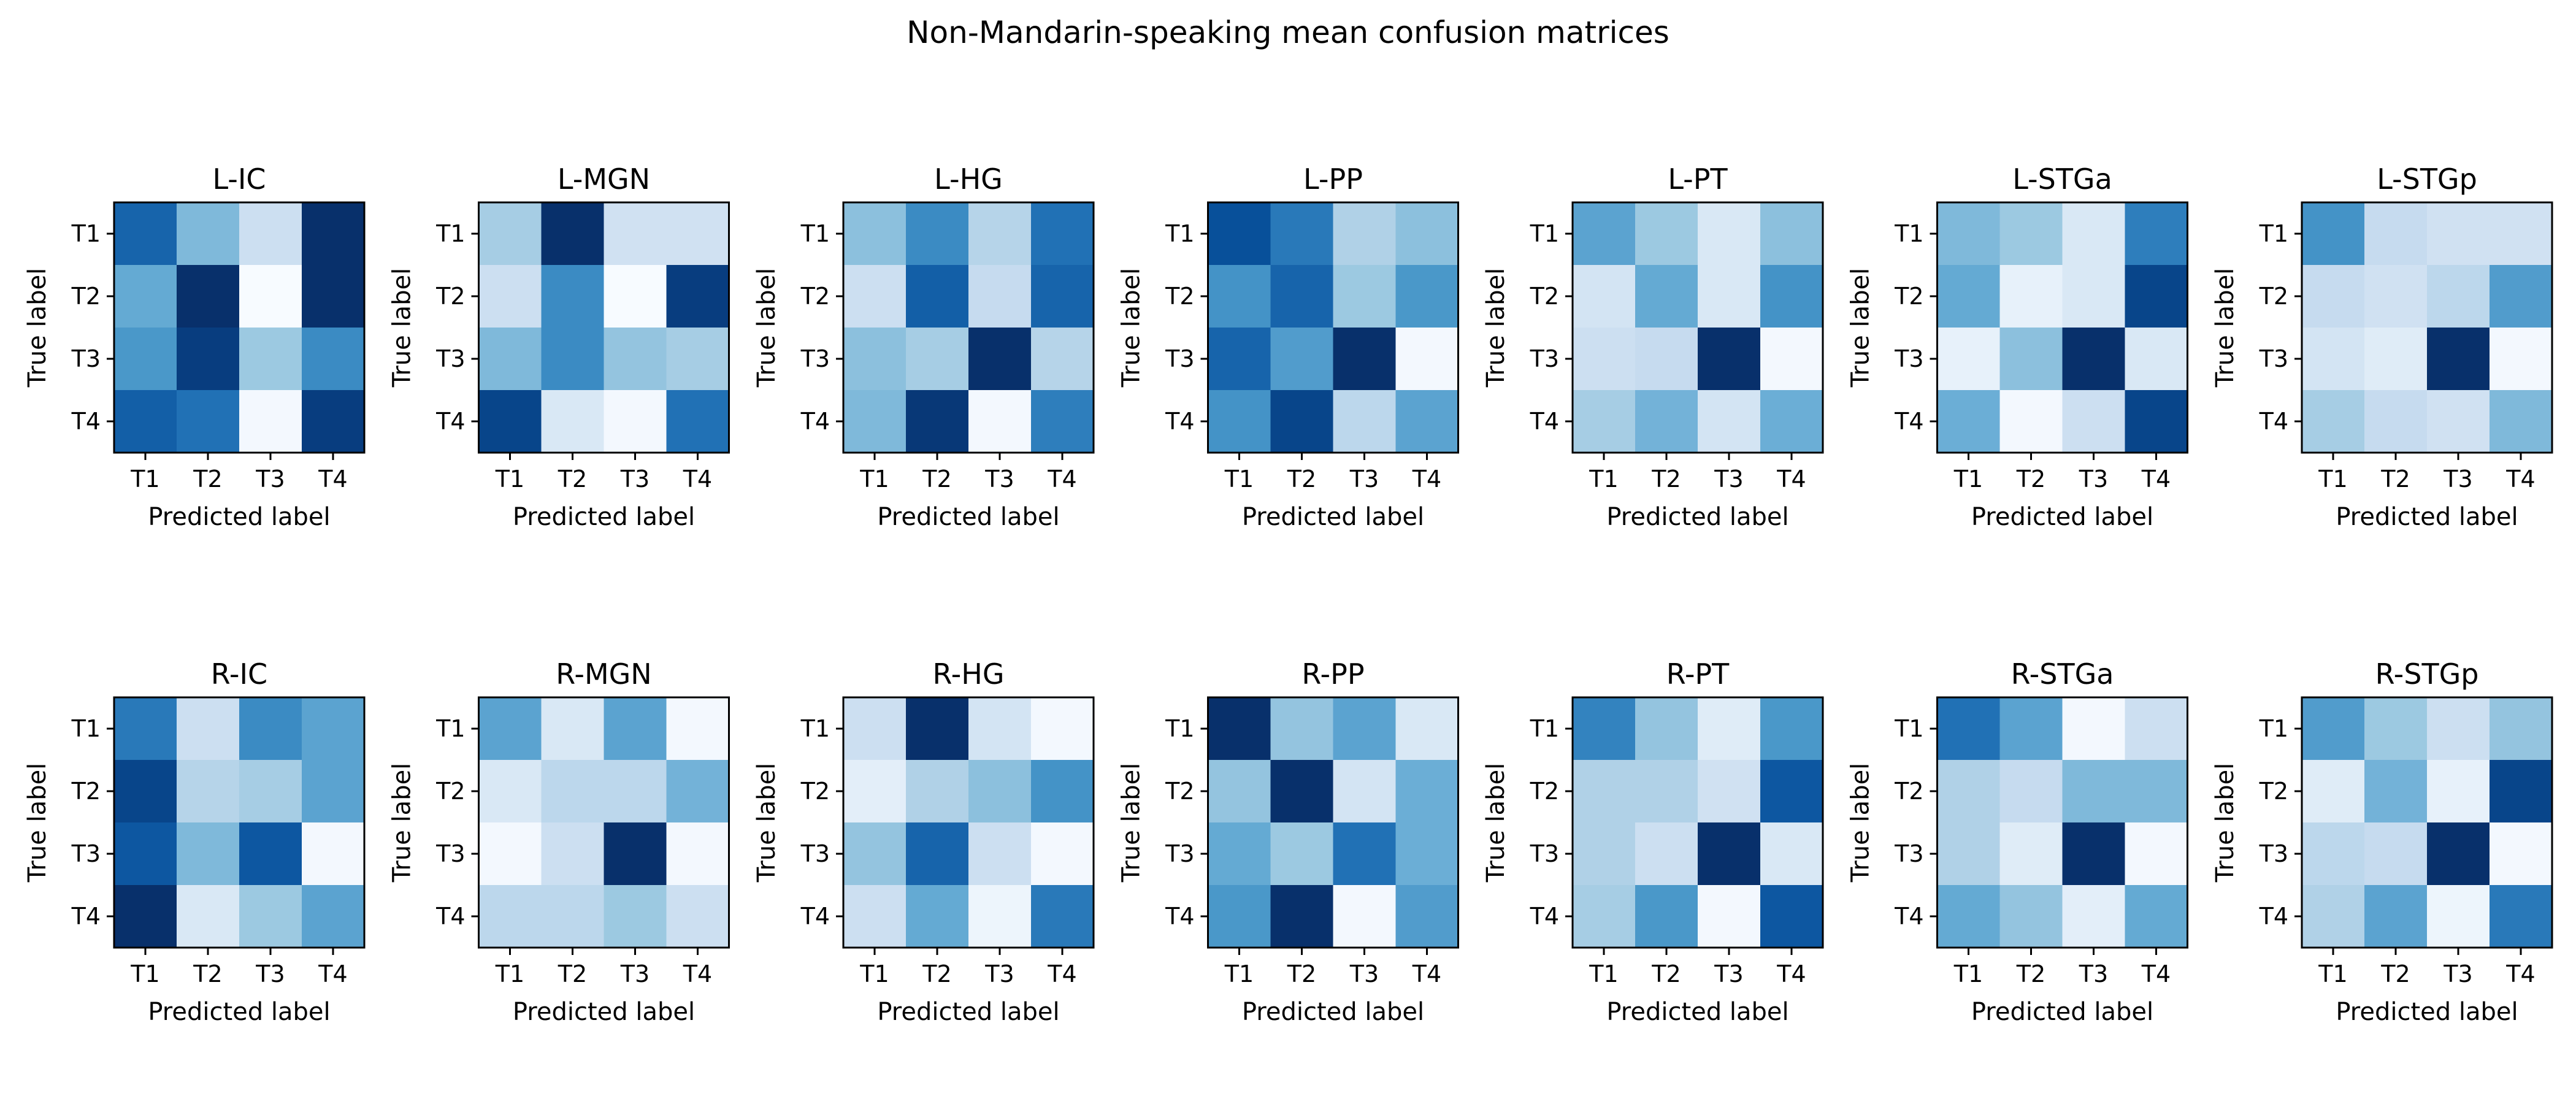  Describe the element at coordinates (697, 729) in the screenshot. I see `cell-t1-t4` at that location.